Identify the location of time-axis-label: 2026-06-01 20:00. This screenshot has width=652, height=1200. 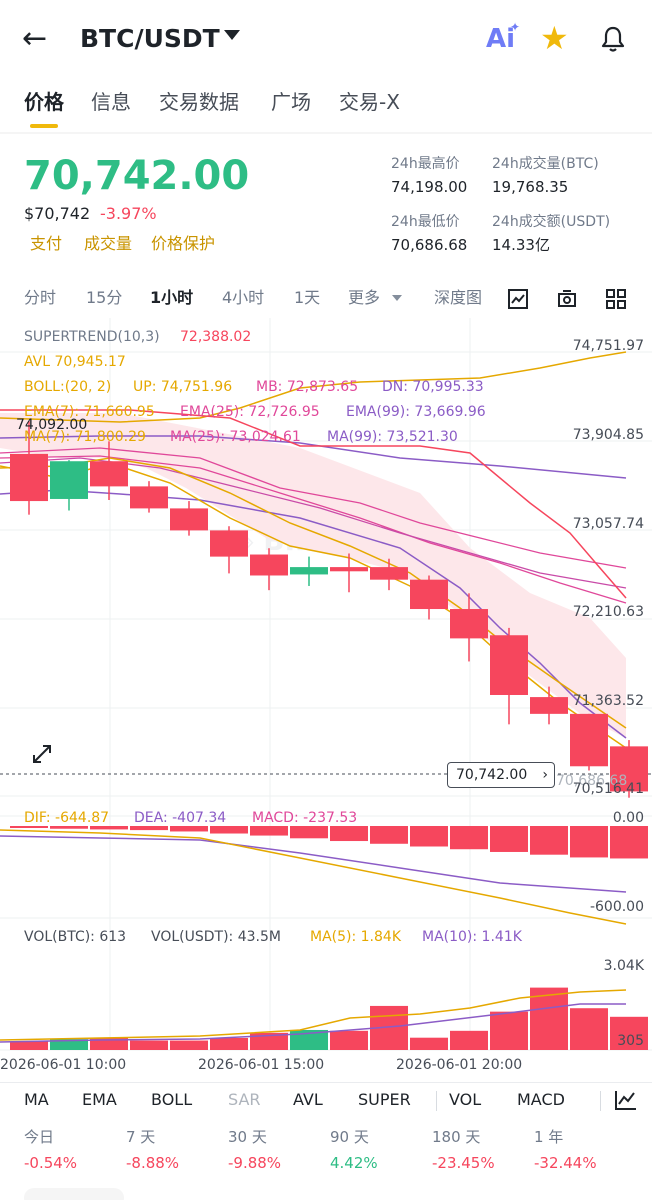
(459, 1065).